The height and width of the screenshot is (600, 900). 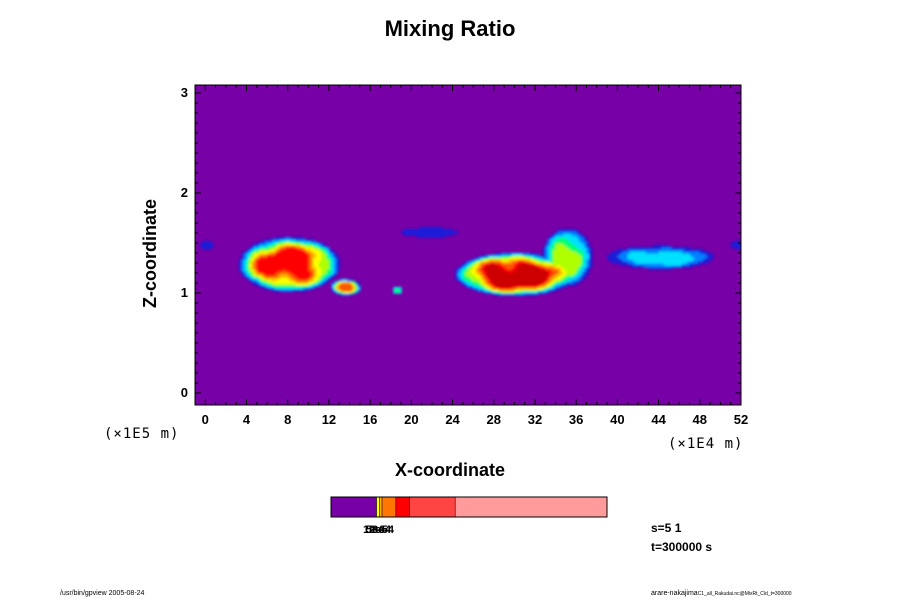 I want to click on colorbar-segment, so click(x=381, y=507).